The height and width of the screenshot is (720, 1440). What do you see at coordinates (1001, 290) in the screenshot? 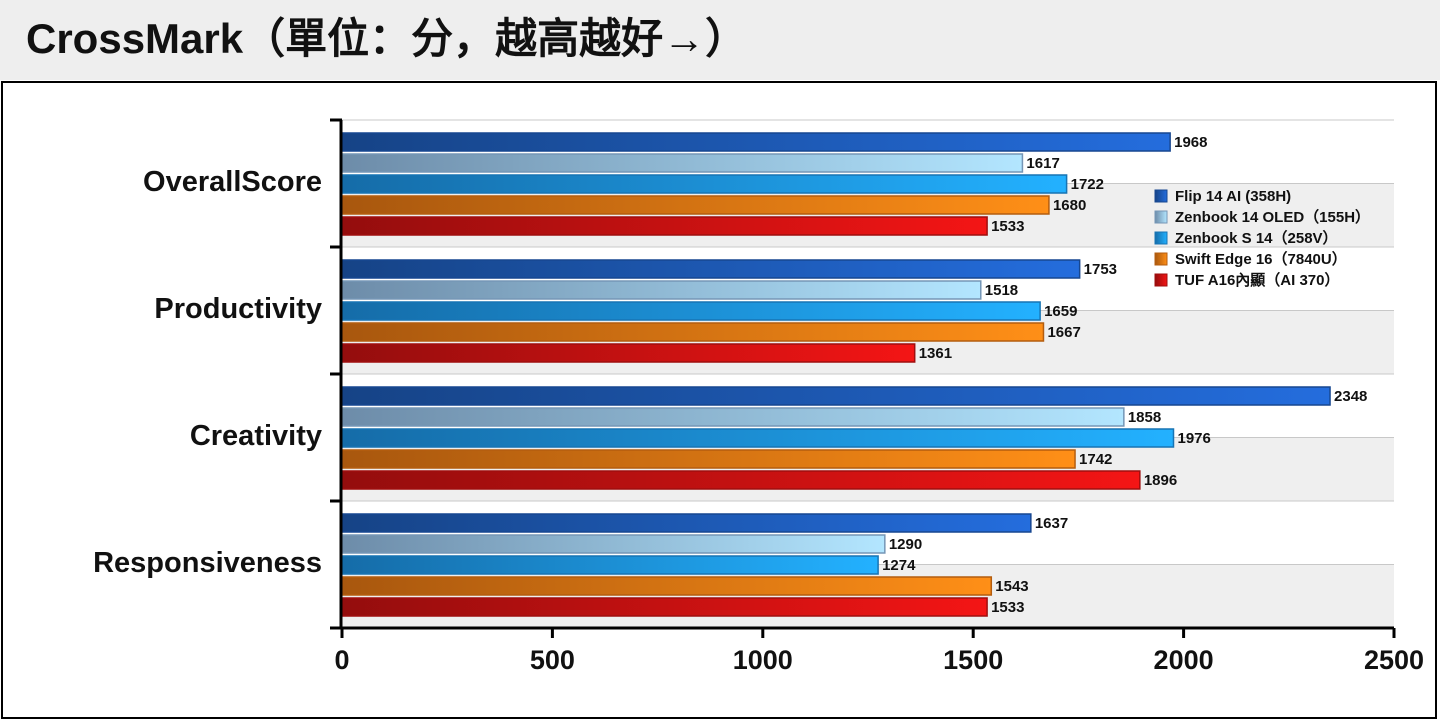
I see `value-label: 1518` at bounding box center [1001, 290].